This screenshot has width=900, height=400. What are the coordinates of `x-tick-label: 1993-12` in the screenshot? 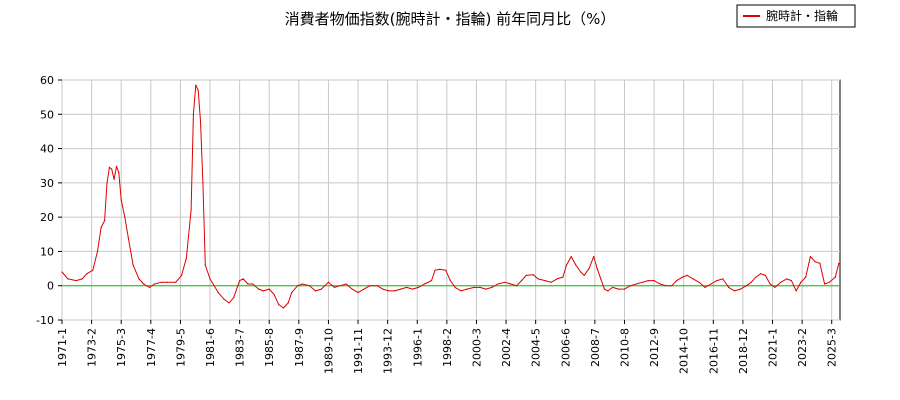 It's located at (388, 351).